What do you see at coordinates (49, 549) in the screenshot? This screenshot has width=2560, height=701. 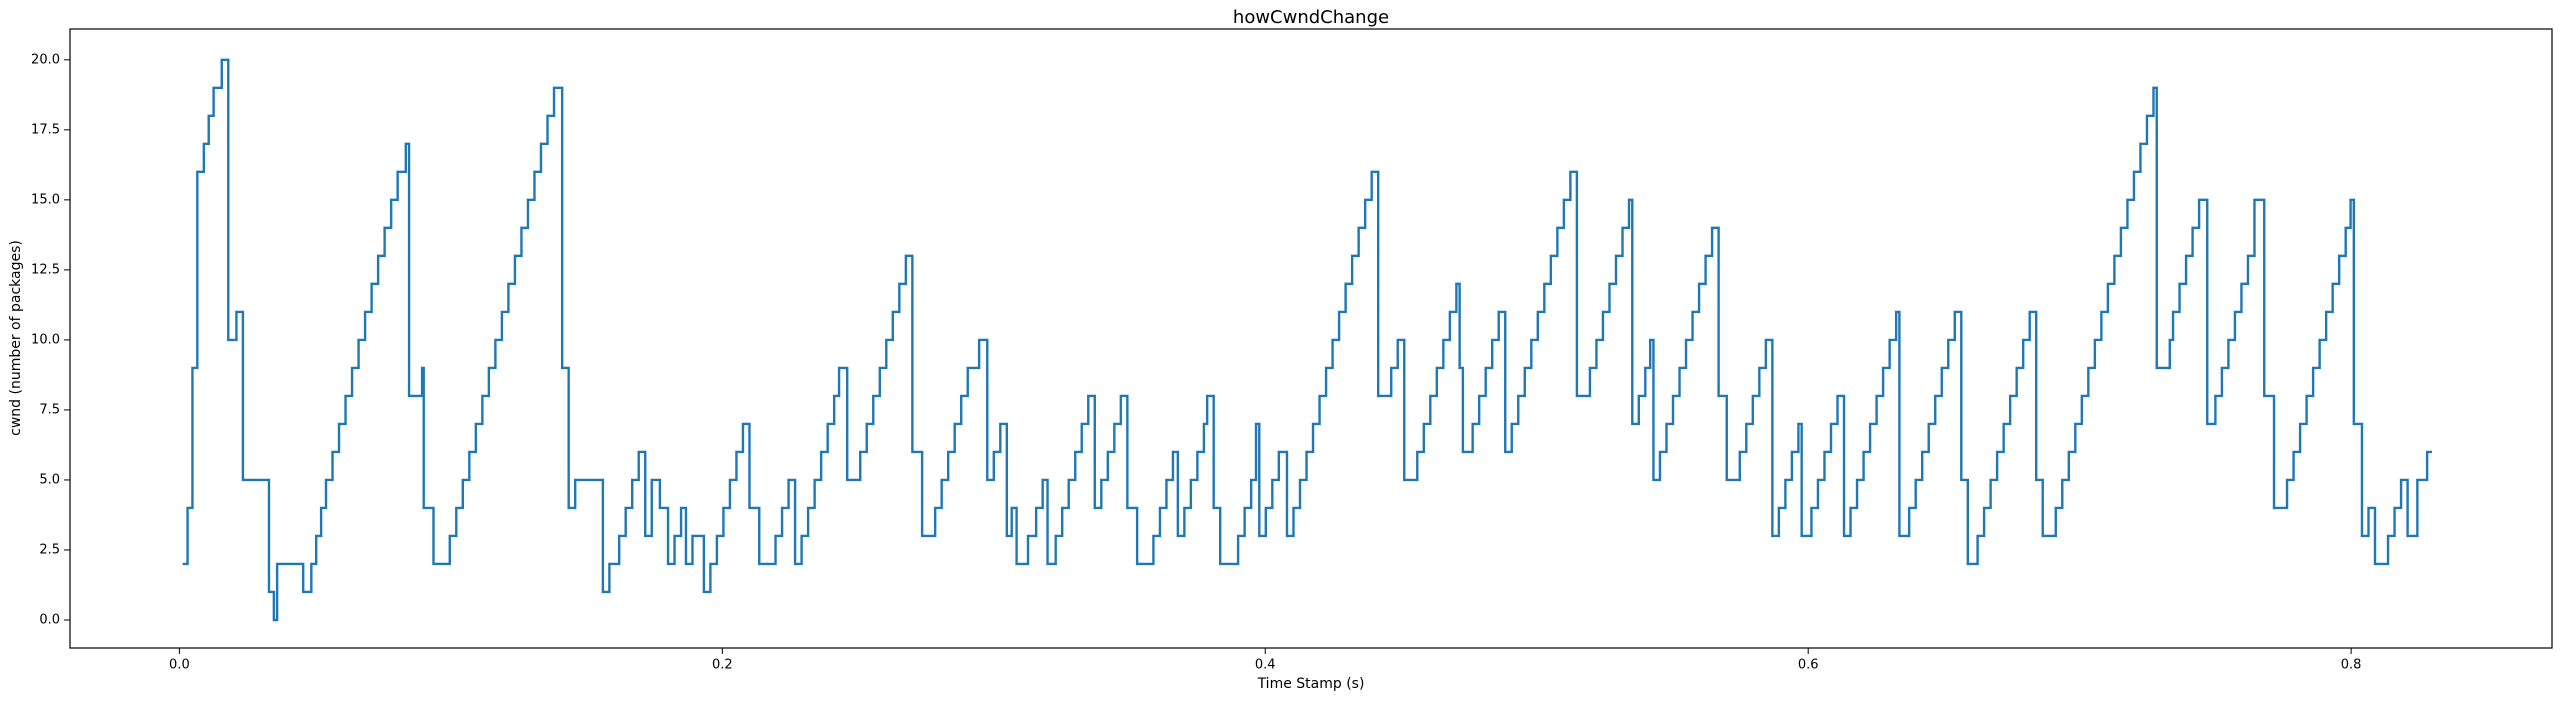 I see `y-tick-label: 2.5` at bounding box center [49, 549].